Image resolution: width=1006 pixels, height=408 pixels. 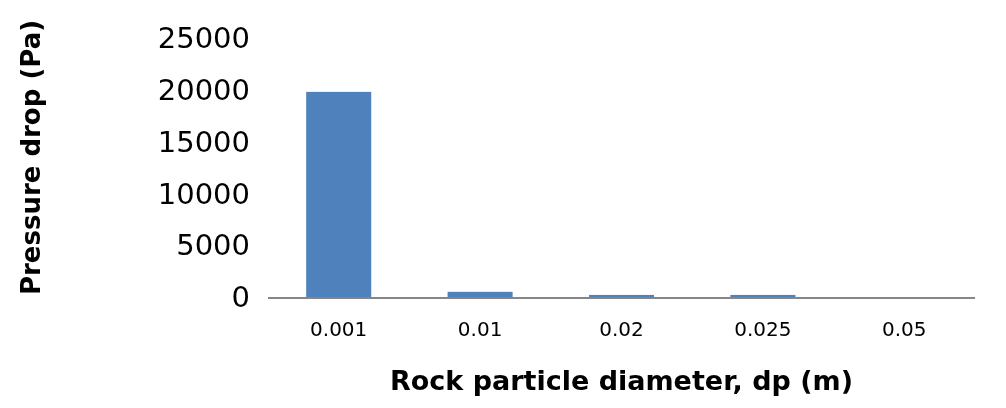 What do you see at coordinates (31, 157) in the screenshot?
I see `y-axis-title: Pressure drop (Pa)` at bounding box center [31, 157].